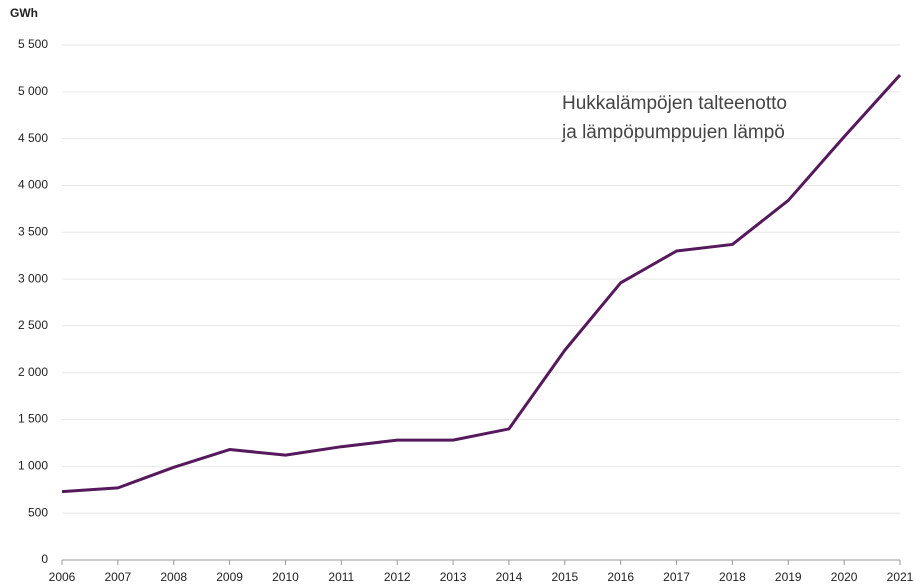  Describe the element at coordinates (788, 577) in the screenshot. I see `x-tick-label: 2019` at that location.